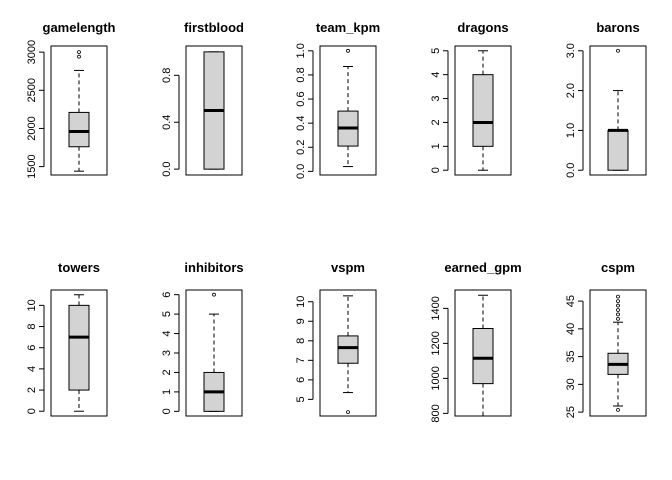  Describe the element at coordinates (571, 50) in the screenshot. I see `y-tick-label: 3.0` at that location.